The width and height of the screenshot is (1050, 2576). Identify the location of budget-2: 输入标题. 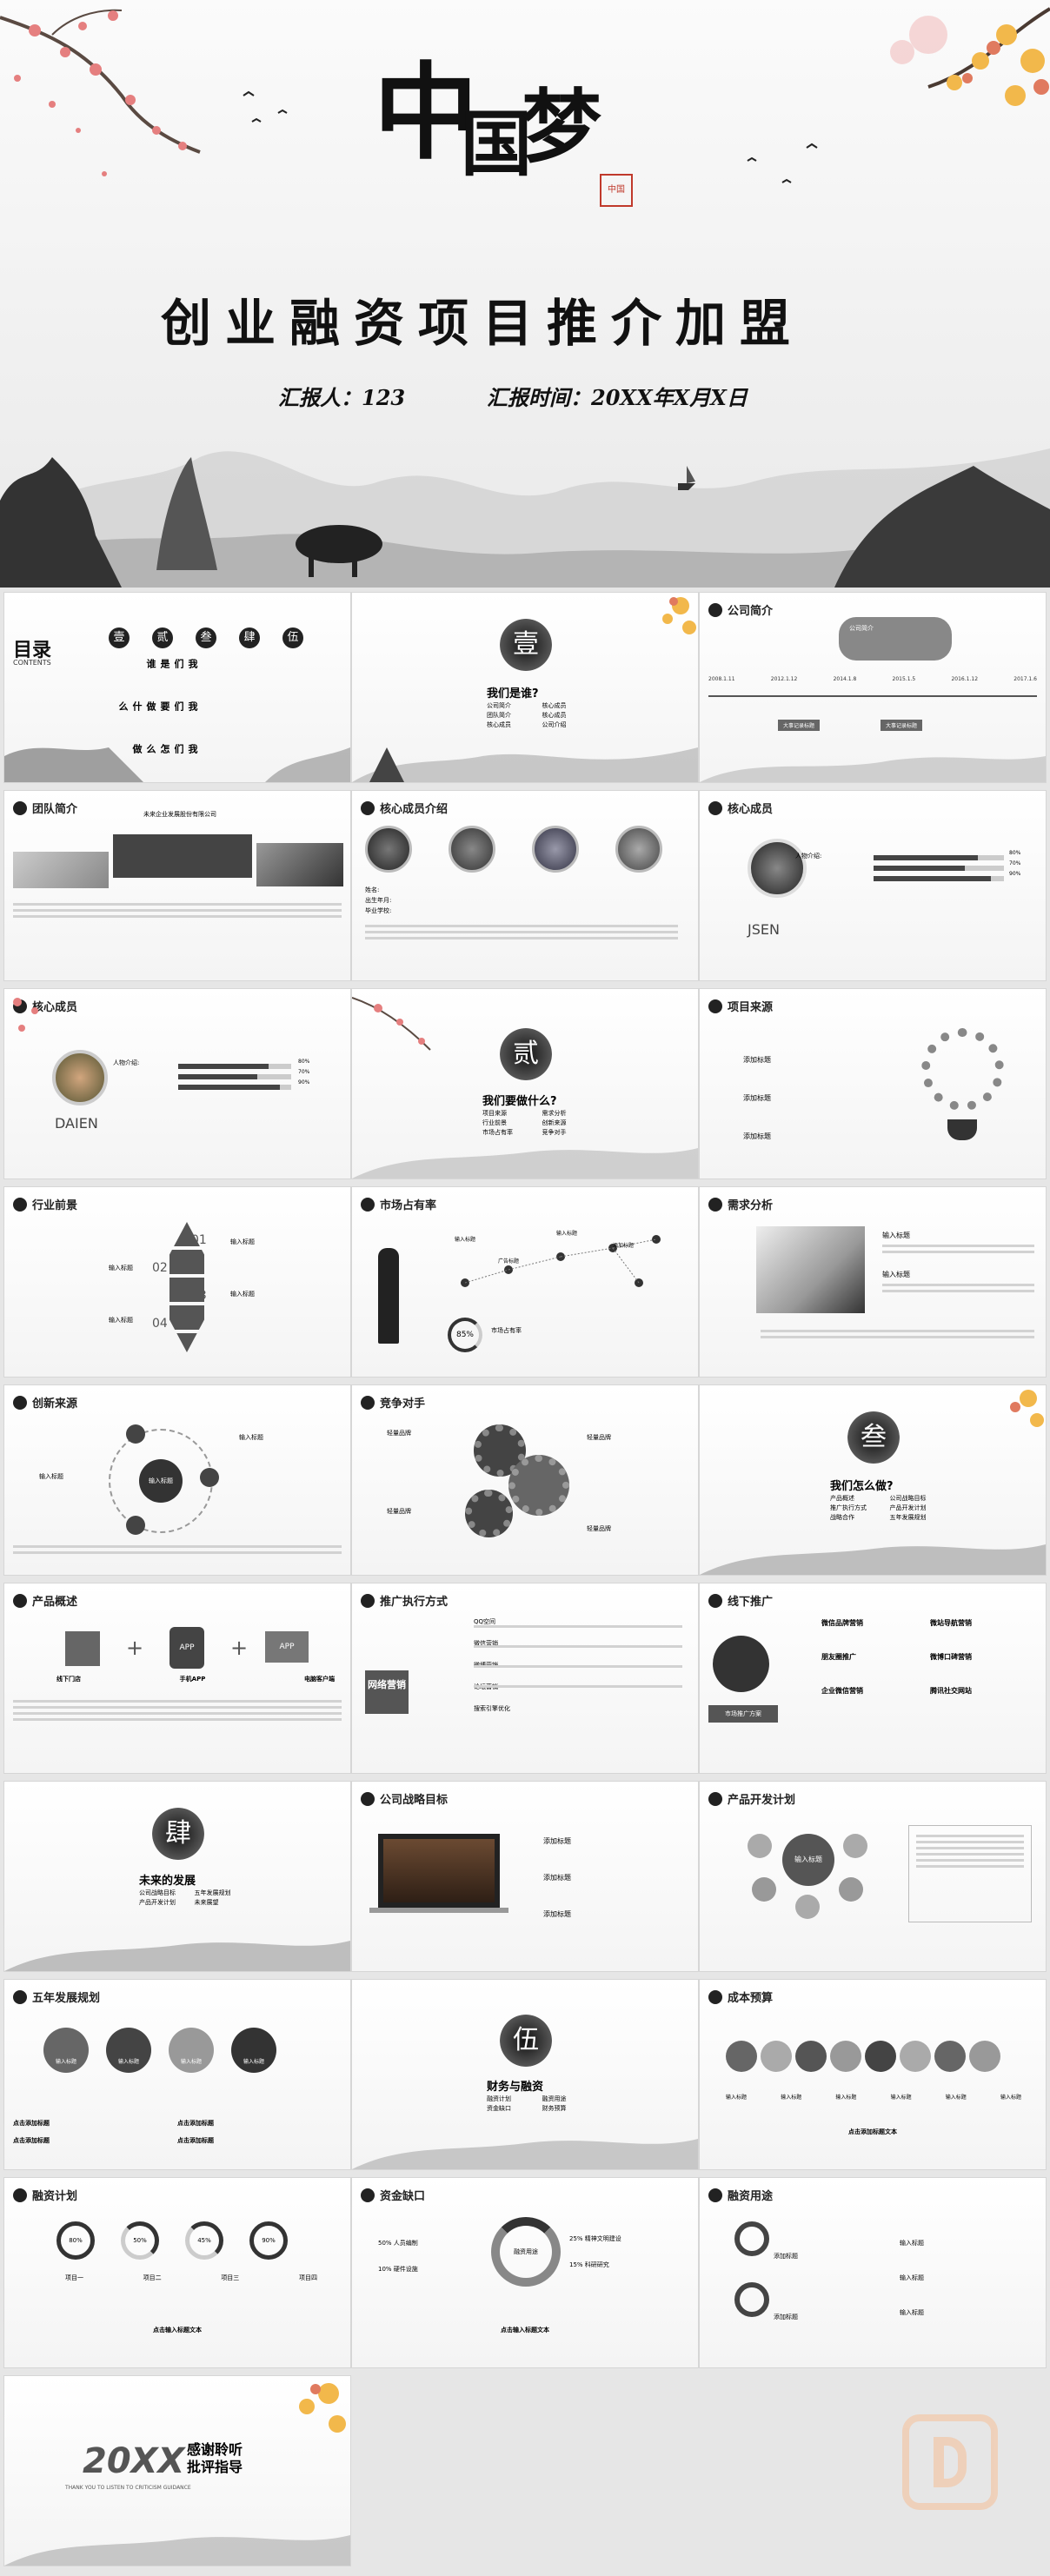
(791, 2098).